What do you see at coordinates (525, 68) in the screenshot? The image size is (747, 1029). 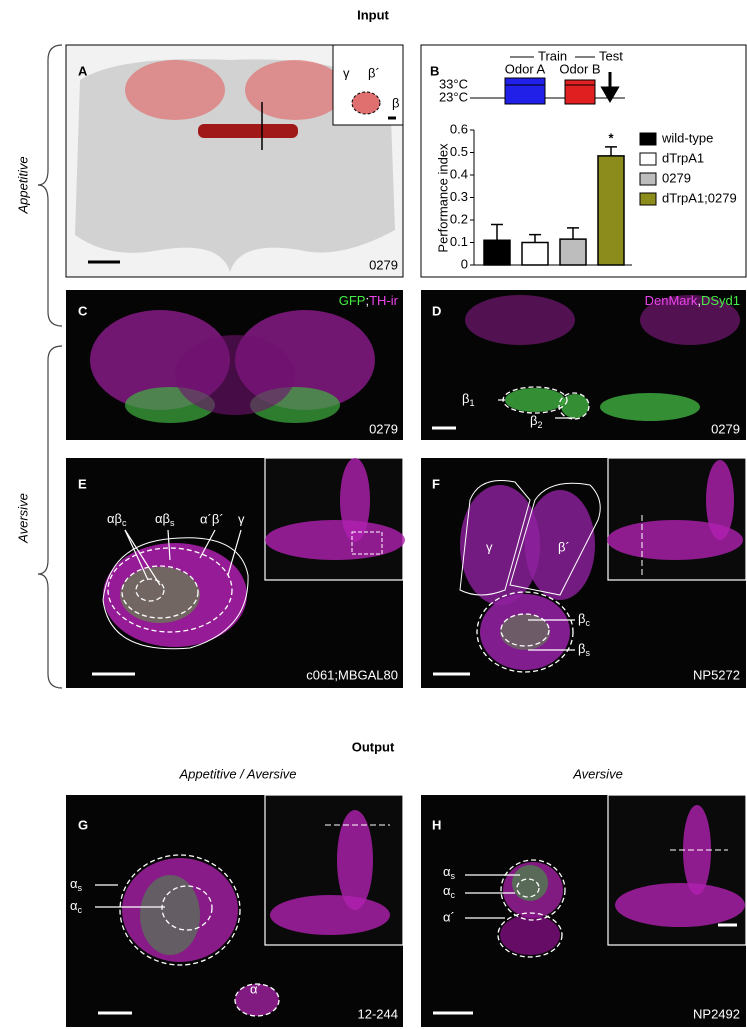 I see `protocol-odor-a: Odor A` at bounding box center [525, 68].